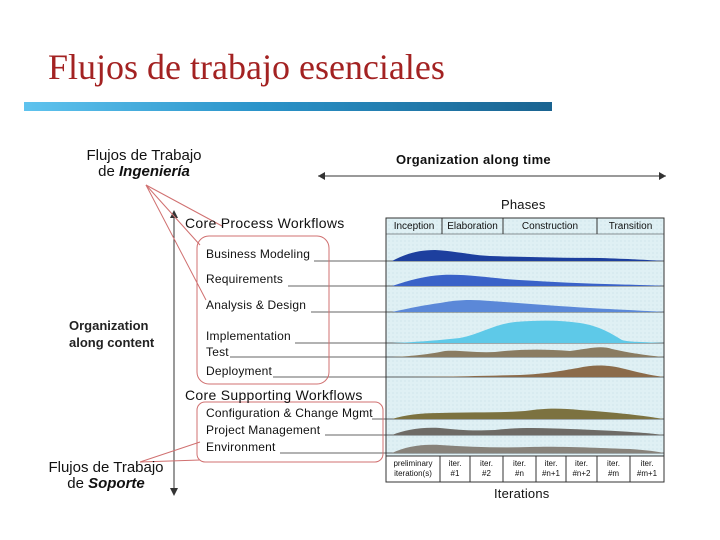  Describe the element at coordinates (528, 255) in the screenshot. I see `business-modeling-hump` at that location.